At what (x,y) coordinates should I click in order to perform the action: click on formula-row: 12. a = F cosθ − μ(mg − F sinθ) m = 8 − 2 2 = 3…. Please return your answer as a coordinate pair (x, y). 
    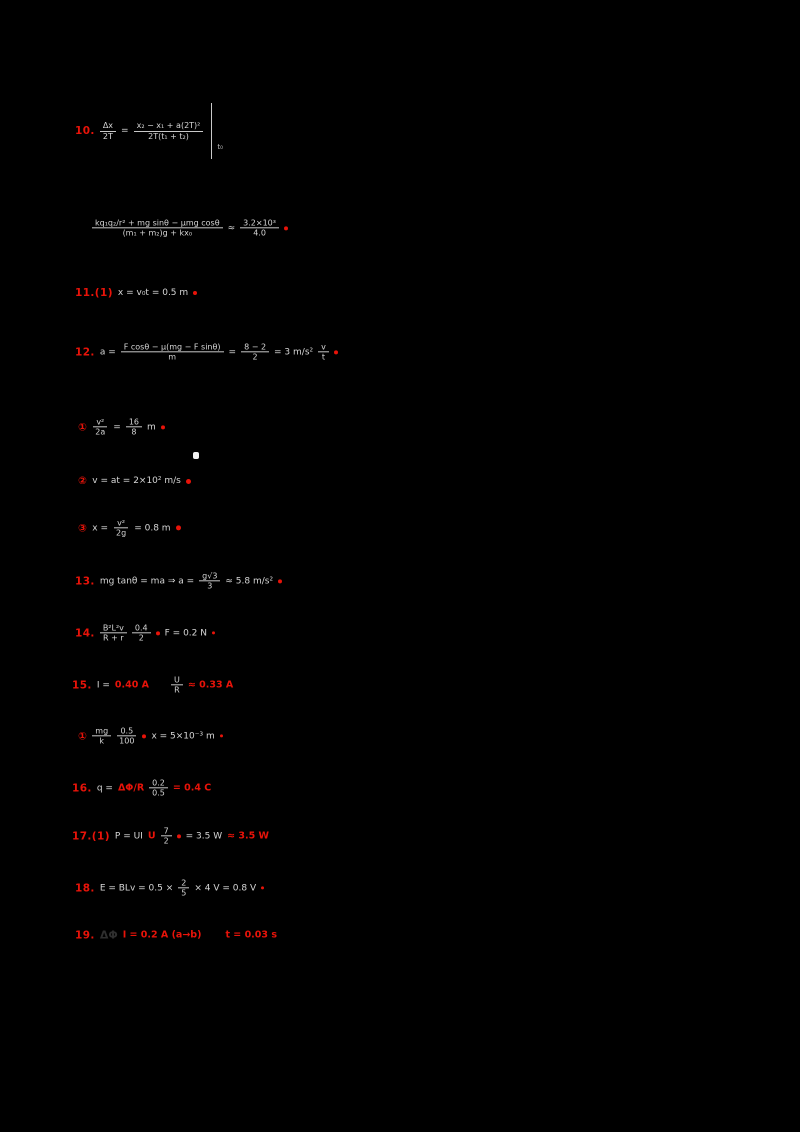
    Looking at the image, I should click on (206, 352).